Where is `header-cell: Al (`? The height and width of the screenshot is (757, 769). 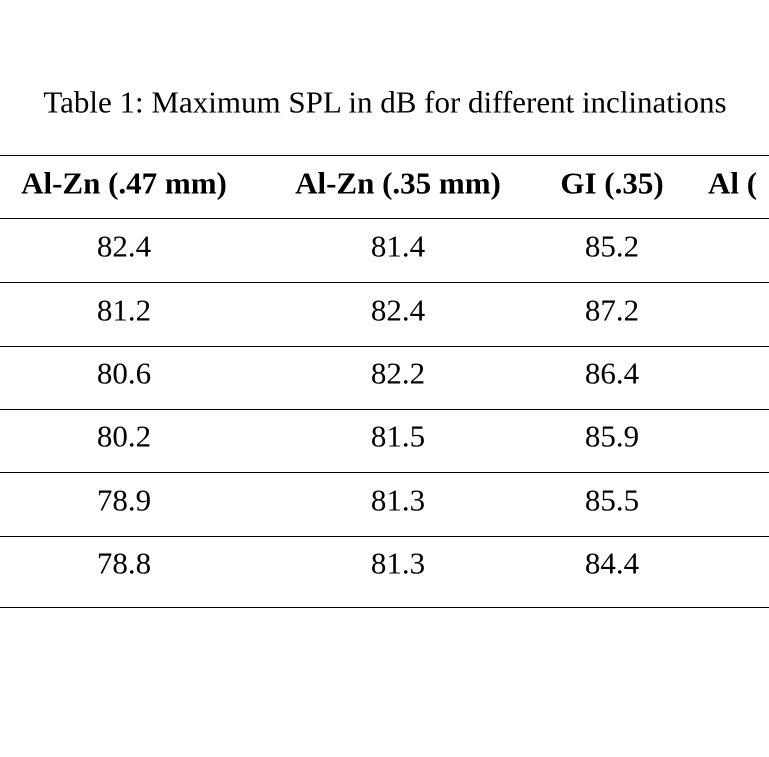
header-cell: Al ( is located at coordinates (733, 183).